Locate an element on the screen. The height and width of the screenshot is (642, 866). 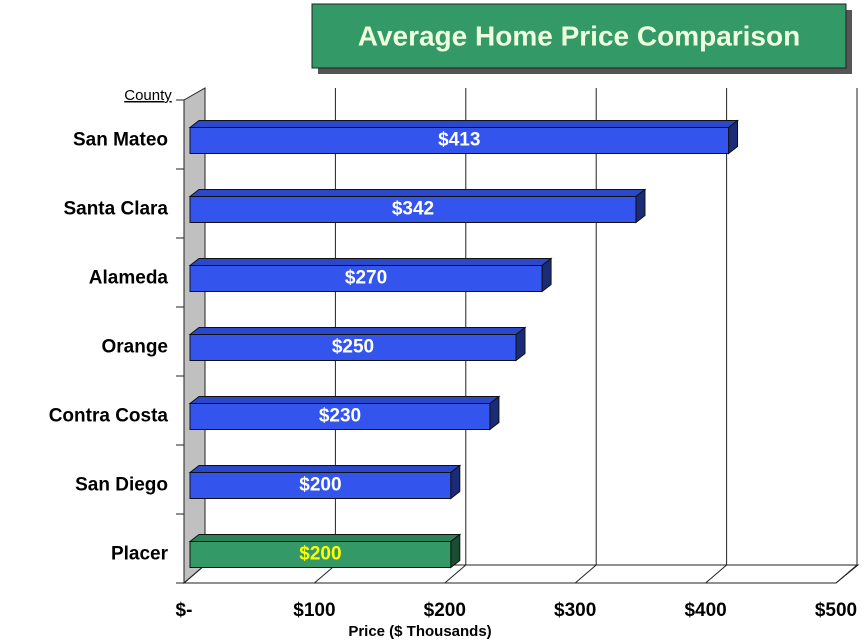
x-tick-label: $100 is located at coordinates (314, 610).